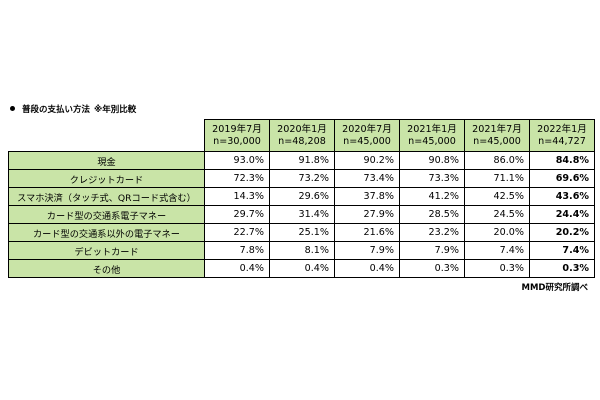 The height and width of the screenshot is (400, 600). I want to click on table-row: 現金 93.0% 91.8% 90.2% 90.8% 86.0% 84.8%, so click(301, 160).